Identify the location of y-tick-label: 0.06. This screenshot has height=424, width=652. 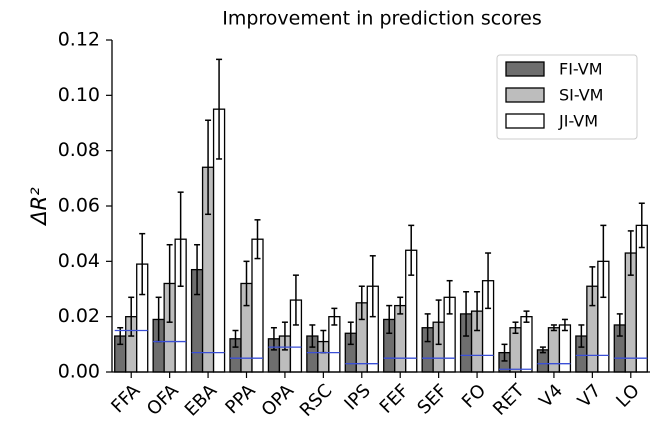
(79, 206).